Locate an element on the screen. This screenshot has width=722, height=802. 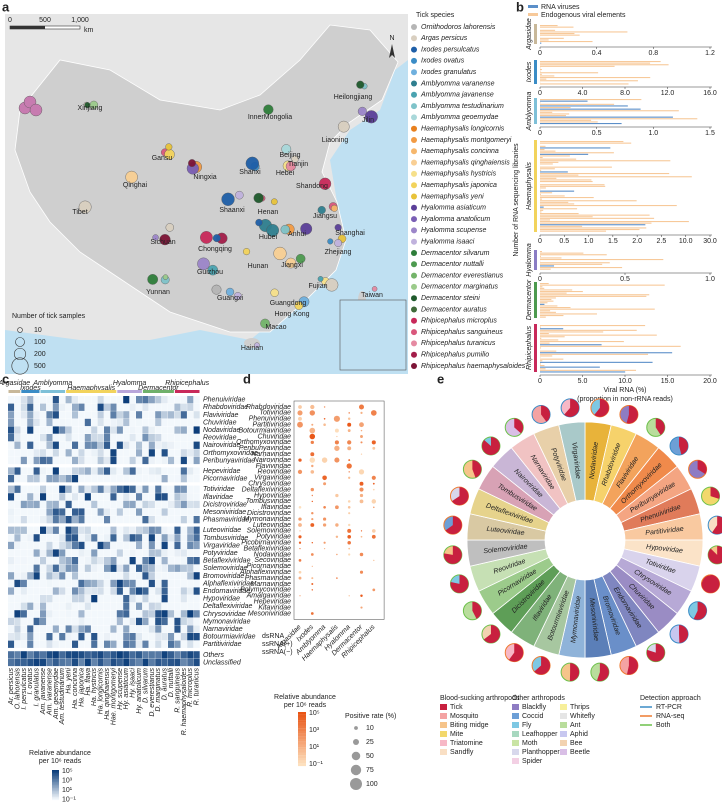
province-label: Sichuan is located at coordinates (162, 242).